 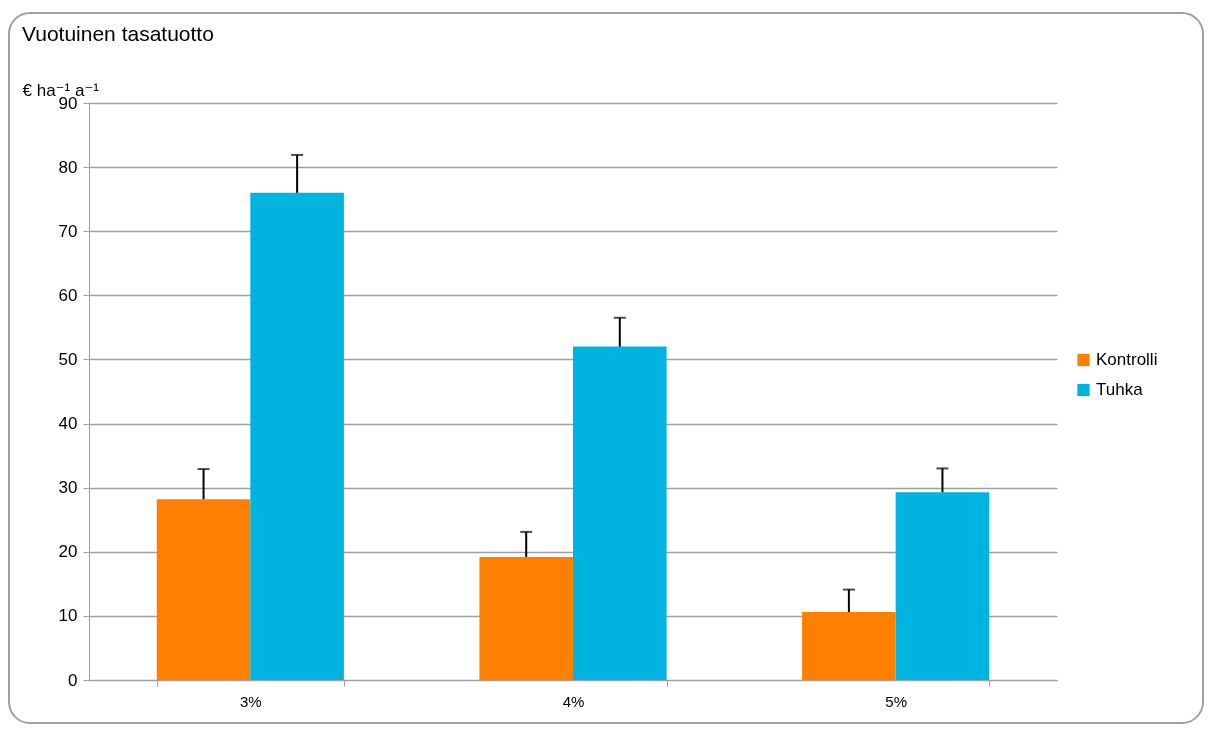 I want to click on legend-label: Tuhka, so click(x=1120, y=389).